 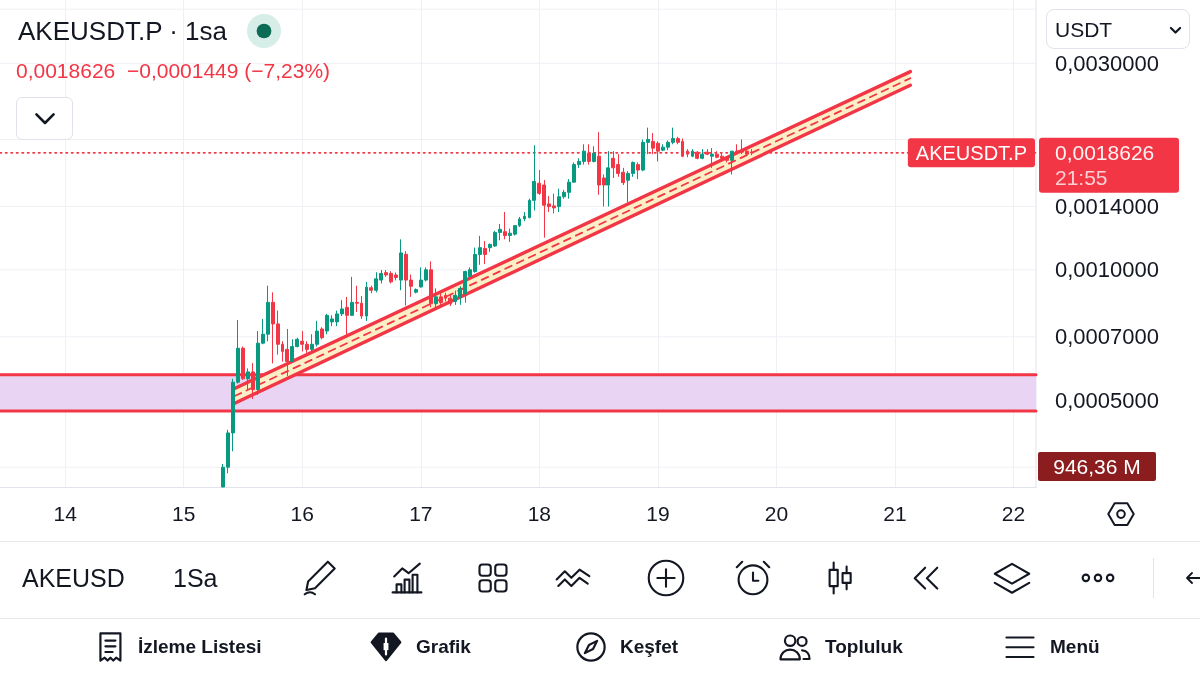 I want to click on x-tick-label: 22, so click(x=1013, y=513).